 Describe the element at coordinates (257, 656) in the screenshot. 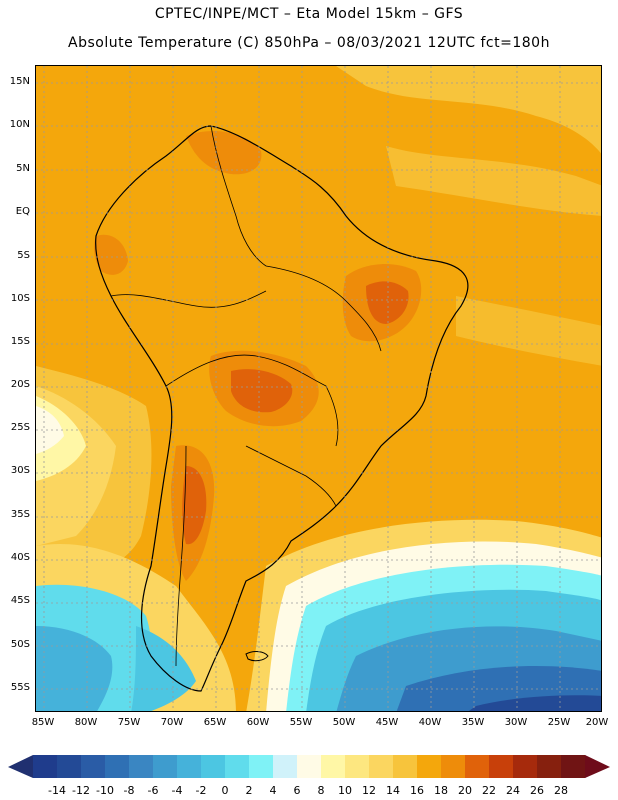

I see `falkland-islands` at that location.